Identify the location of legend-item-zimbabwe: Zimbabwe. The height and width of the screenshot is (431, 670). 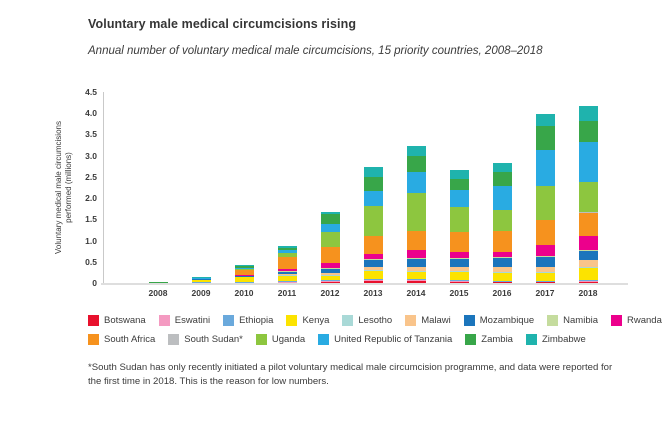
(555, 339).